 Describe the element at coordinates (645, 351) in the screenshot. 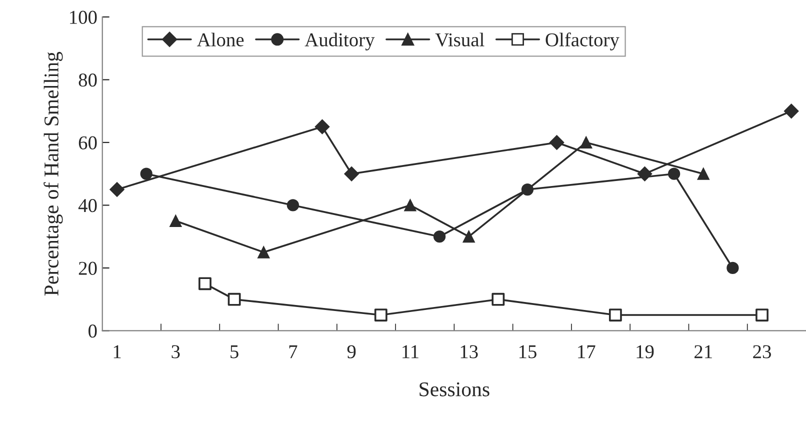

I see `x-tick-label: 19` at that location.